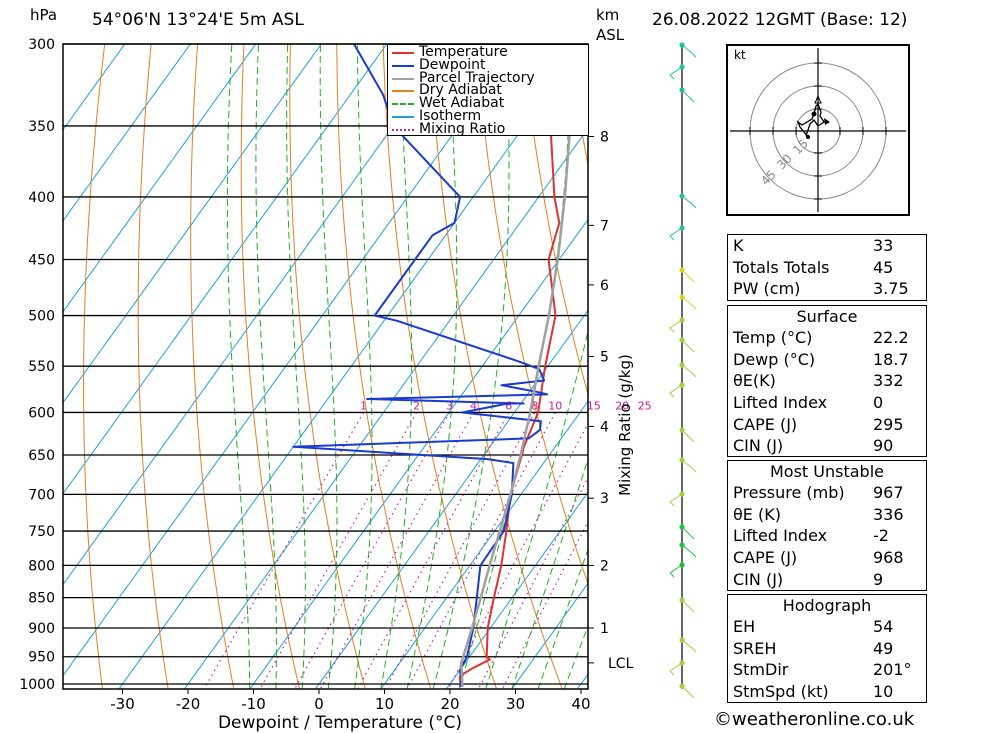 The height and width of the screenshot is (733, 1000). Describe the element at coordinates (827, 536) in the screenshot. I see `panel-row: Lifted Index -2` at that location.